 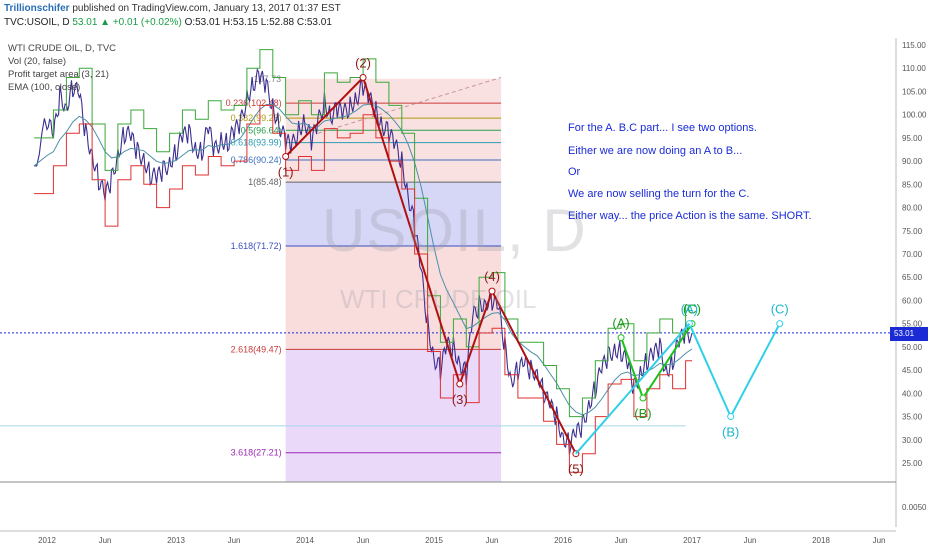 I want to click on time-tick-label: 2016, so click(x=563, y=540).